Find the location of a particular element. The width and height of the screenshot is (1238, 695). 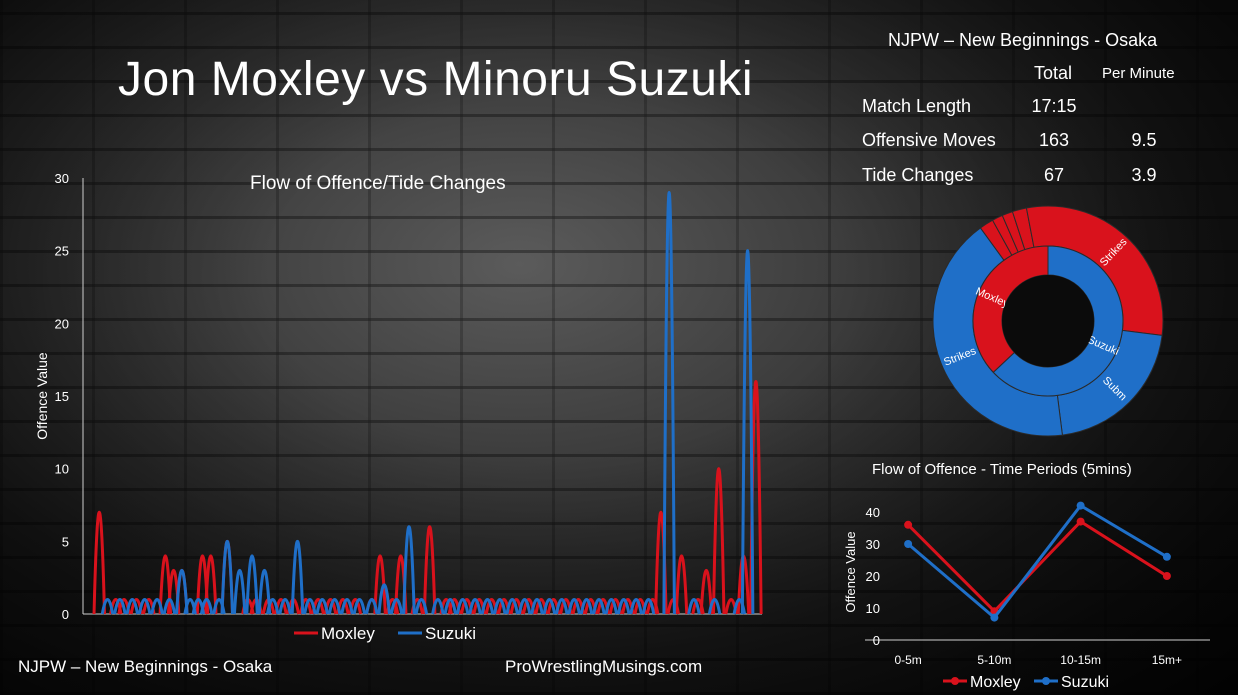

stats-event-title: NJPW – New Beginnings - Osaka is located at coordinates (1023, 40).